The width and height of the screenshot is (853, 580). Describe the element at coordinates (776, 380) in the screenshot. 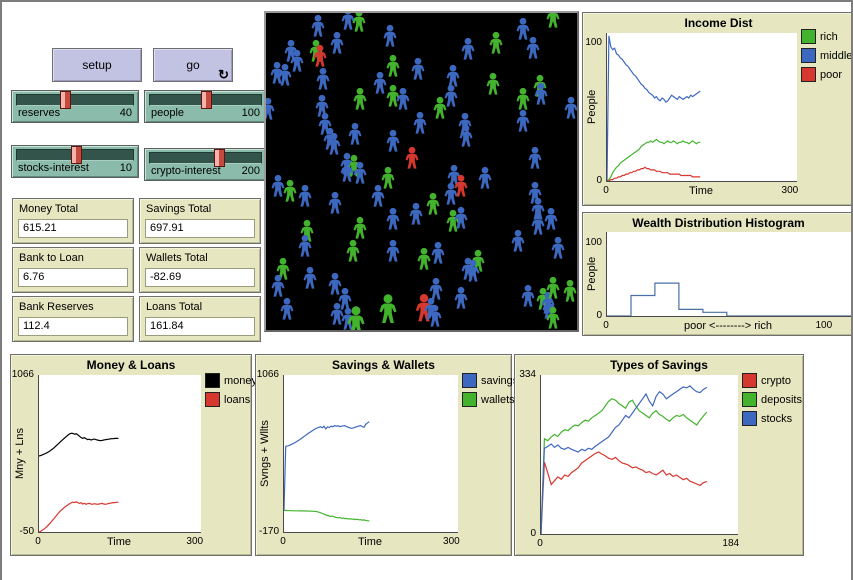

I see `legend-label: crypto` at that location.